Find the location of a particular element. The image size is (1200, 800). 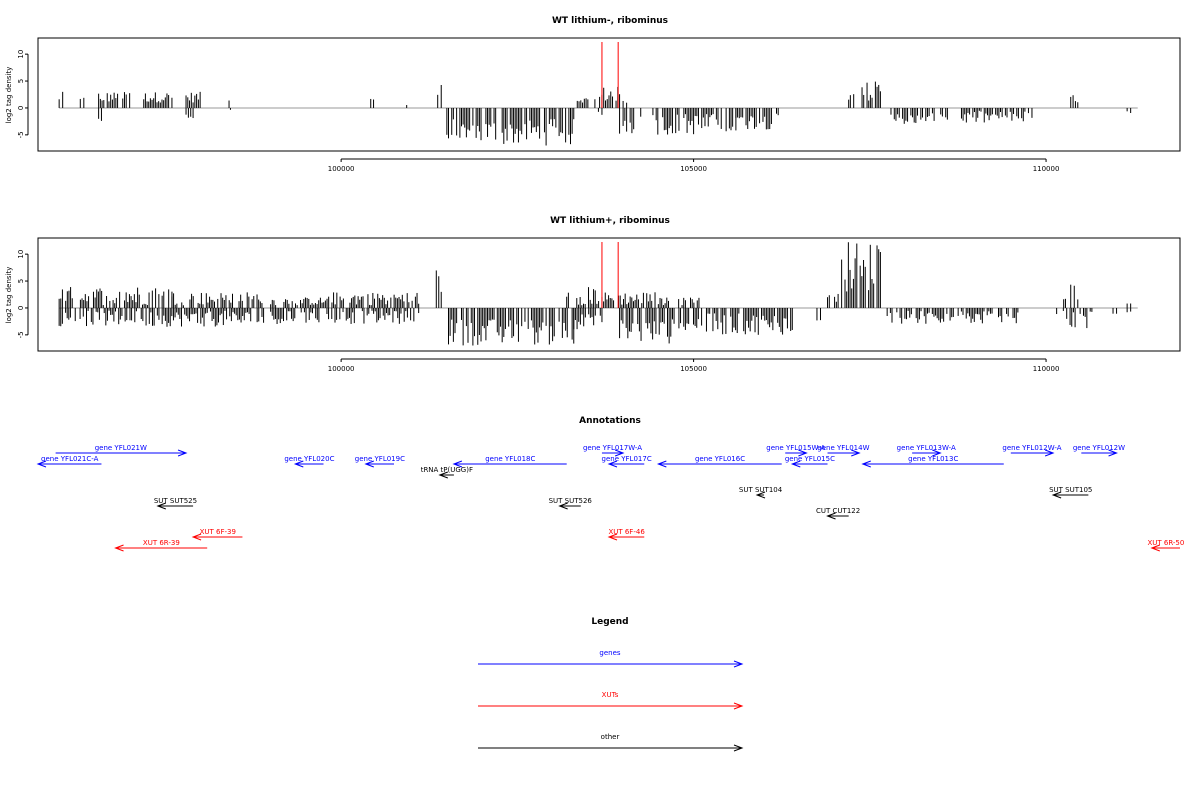

feature-label: SUT SUT105 is located at coordinates (1070, 490).